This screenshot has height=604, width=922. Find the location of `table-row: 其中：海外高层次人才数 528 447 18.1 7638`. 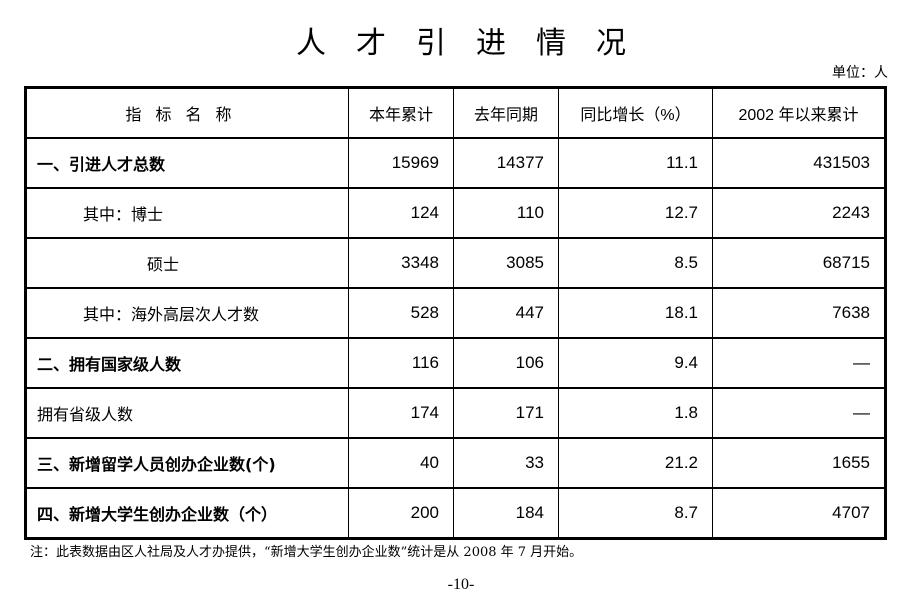

table-row: 其中：海外高层次人才数 528 447 18.1 7638 is located at coordinates (455, 313).